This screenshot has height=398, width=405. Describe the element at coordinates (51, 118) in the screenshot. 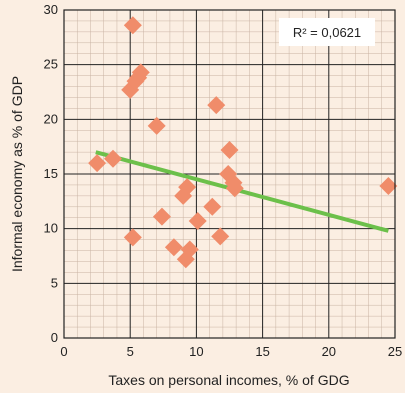

I see `y-tick-label: 20` at that location.